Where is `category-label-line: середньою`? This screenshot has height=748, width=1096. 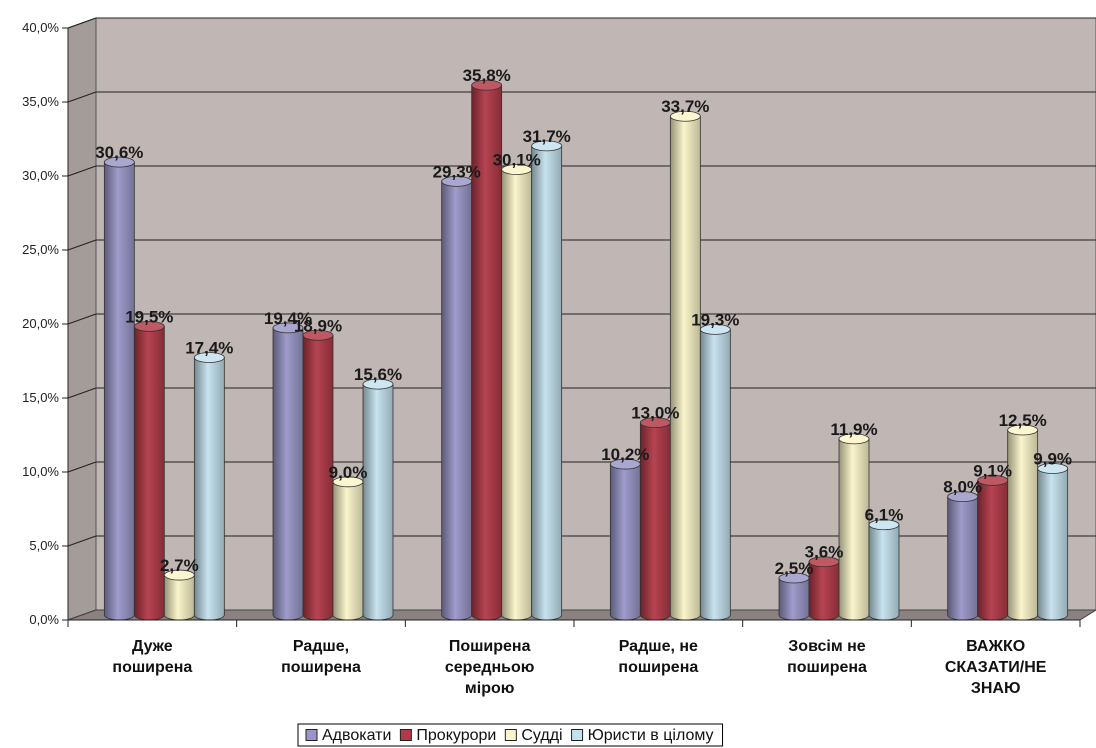 category-label-line: середньою is located at coordinates (490, 667).